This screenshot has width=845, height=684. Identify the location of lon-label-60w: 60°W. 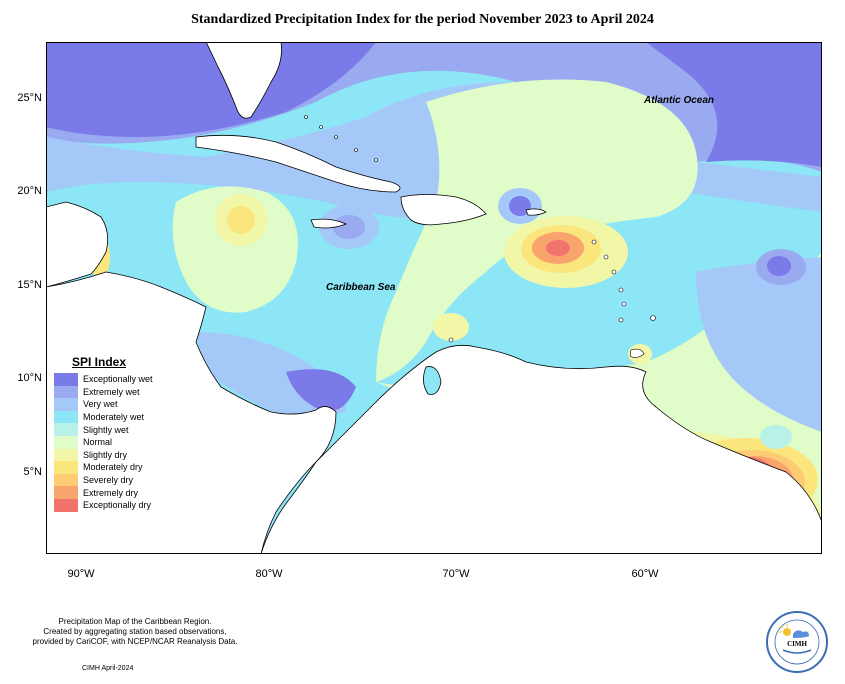
(645, 574).